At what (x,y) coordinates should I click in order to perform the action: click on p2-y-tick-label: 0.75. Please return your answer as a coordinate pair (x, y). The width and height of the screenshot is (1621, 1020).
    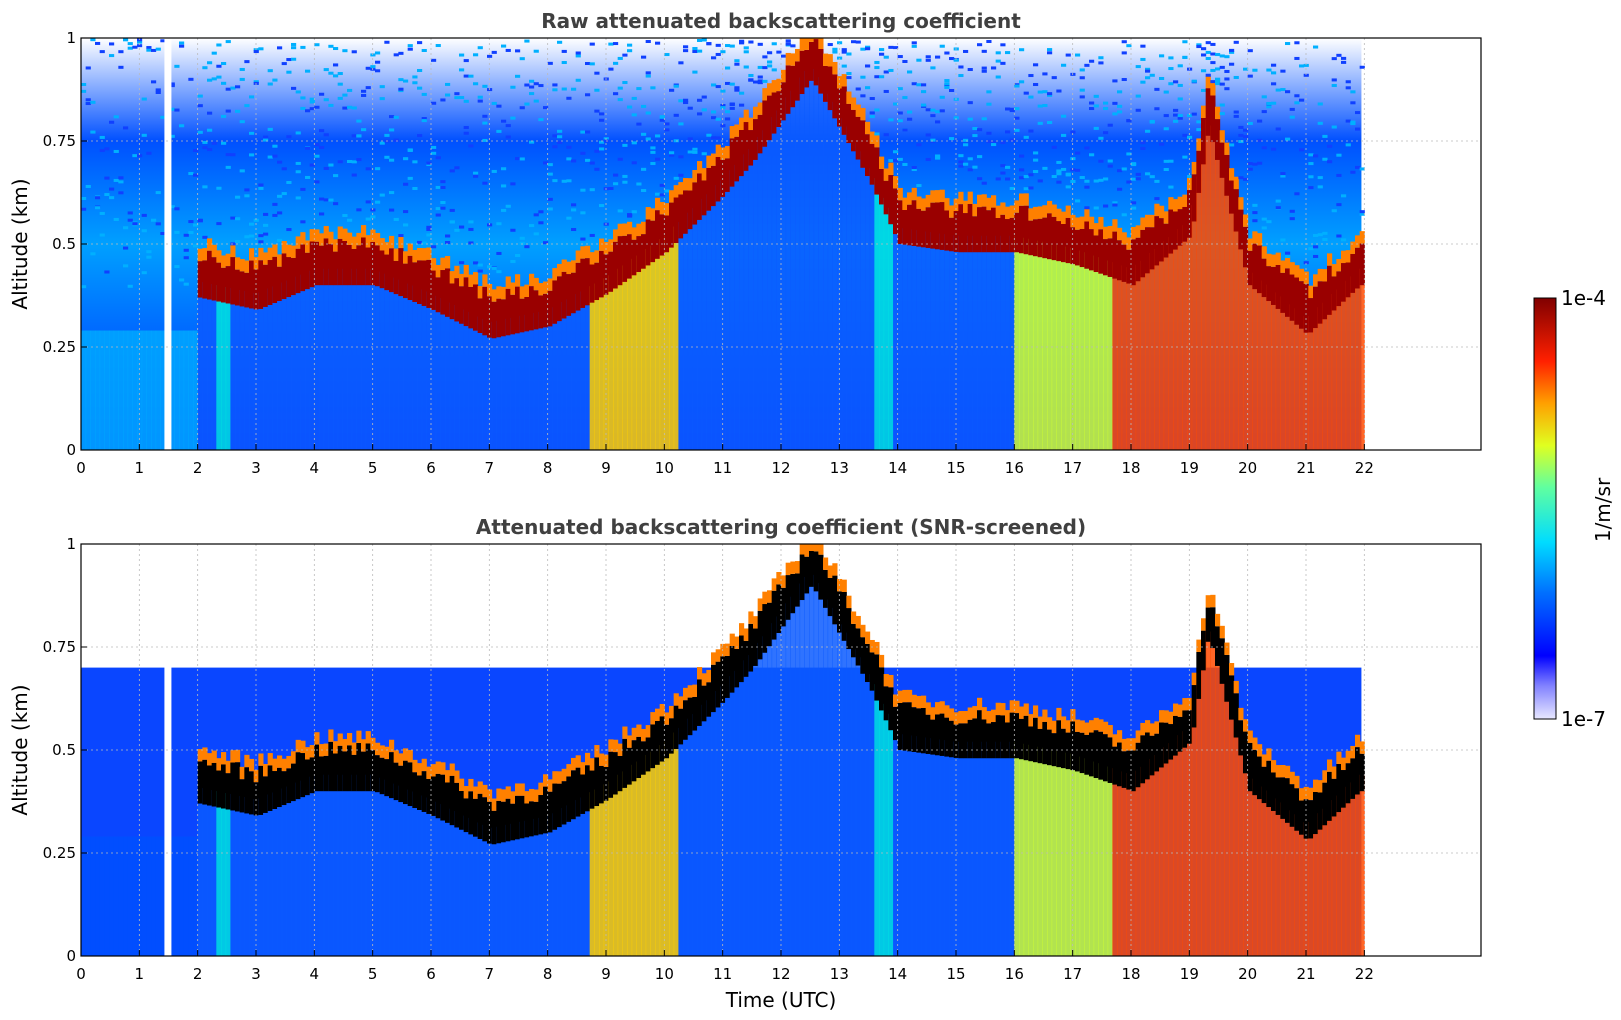
    Looking at the image, I should click on (59, 647).